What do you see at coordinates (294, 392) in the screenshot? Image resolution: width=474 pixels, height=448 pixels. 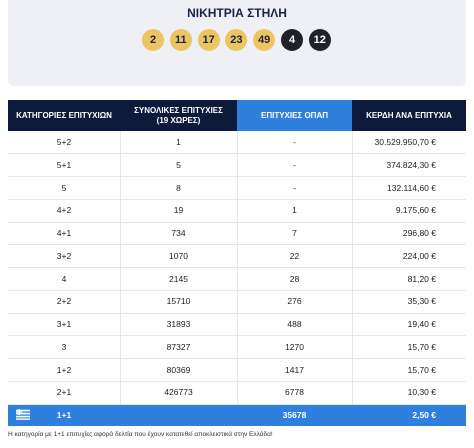 I see `table-cell: 6778` at bounding box center [294, 392].